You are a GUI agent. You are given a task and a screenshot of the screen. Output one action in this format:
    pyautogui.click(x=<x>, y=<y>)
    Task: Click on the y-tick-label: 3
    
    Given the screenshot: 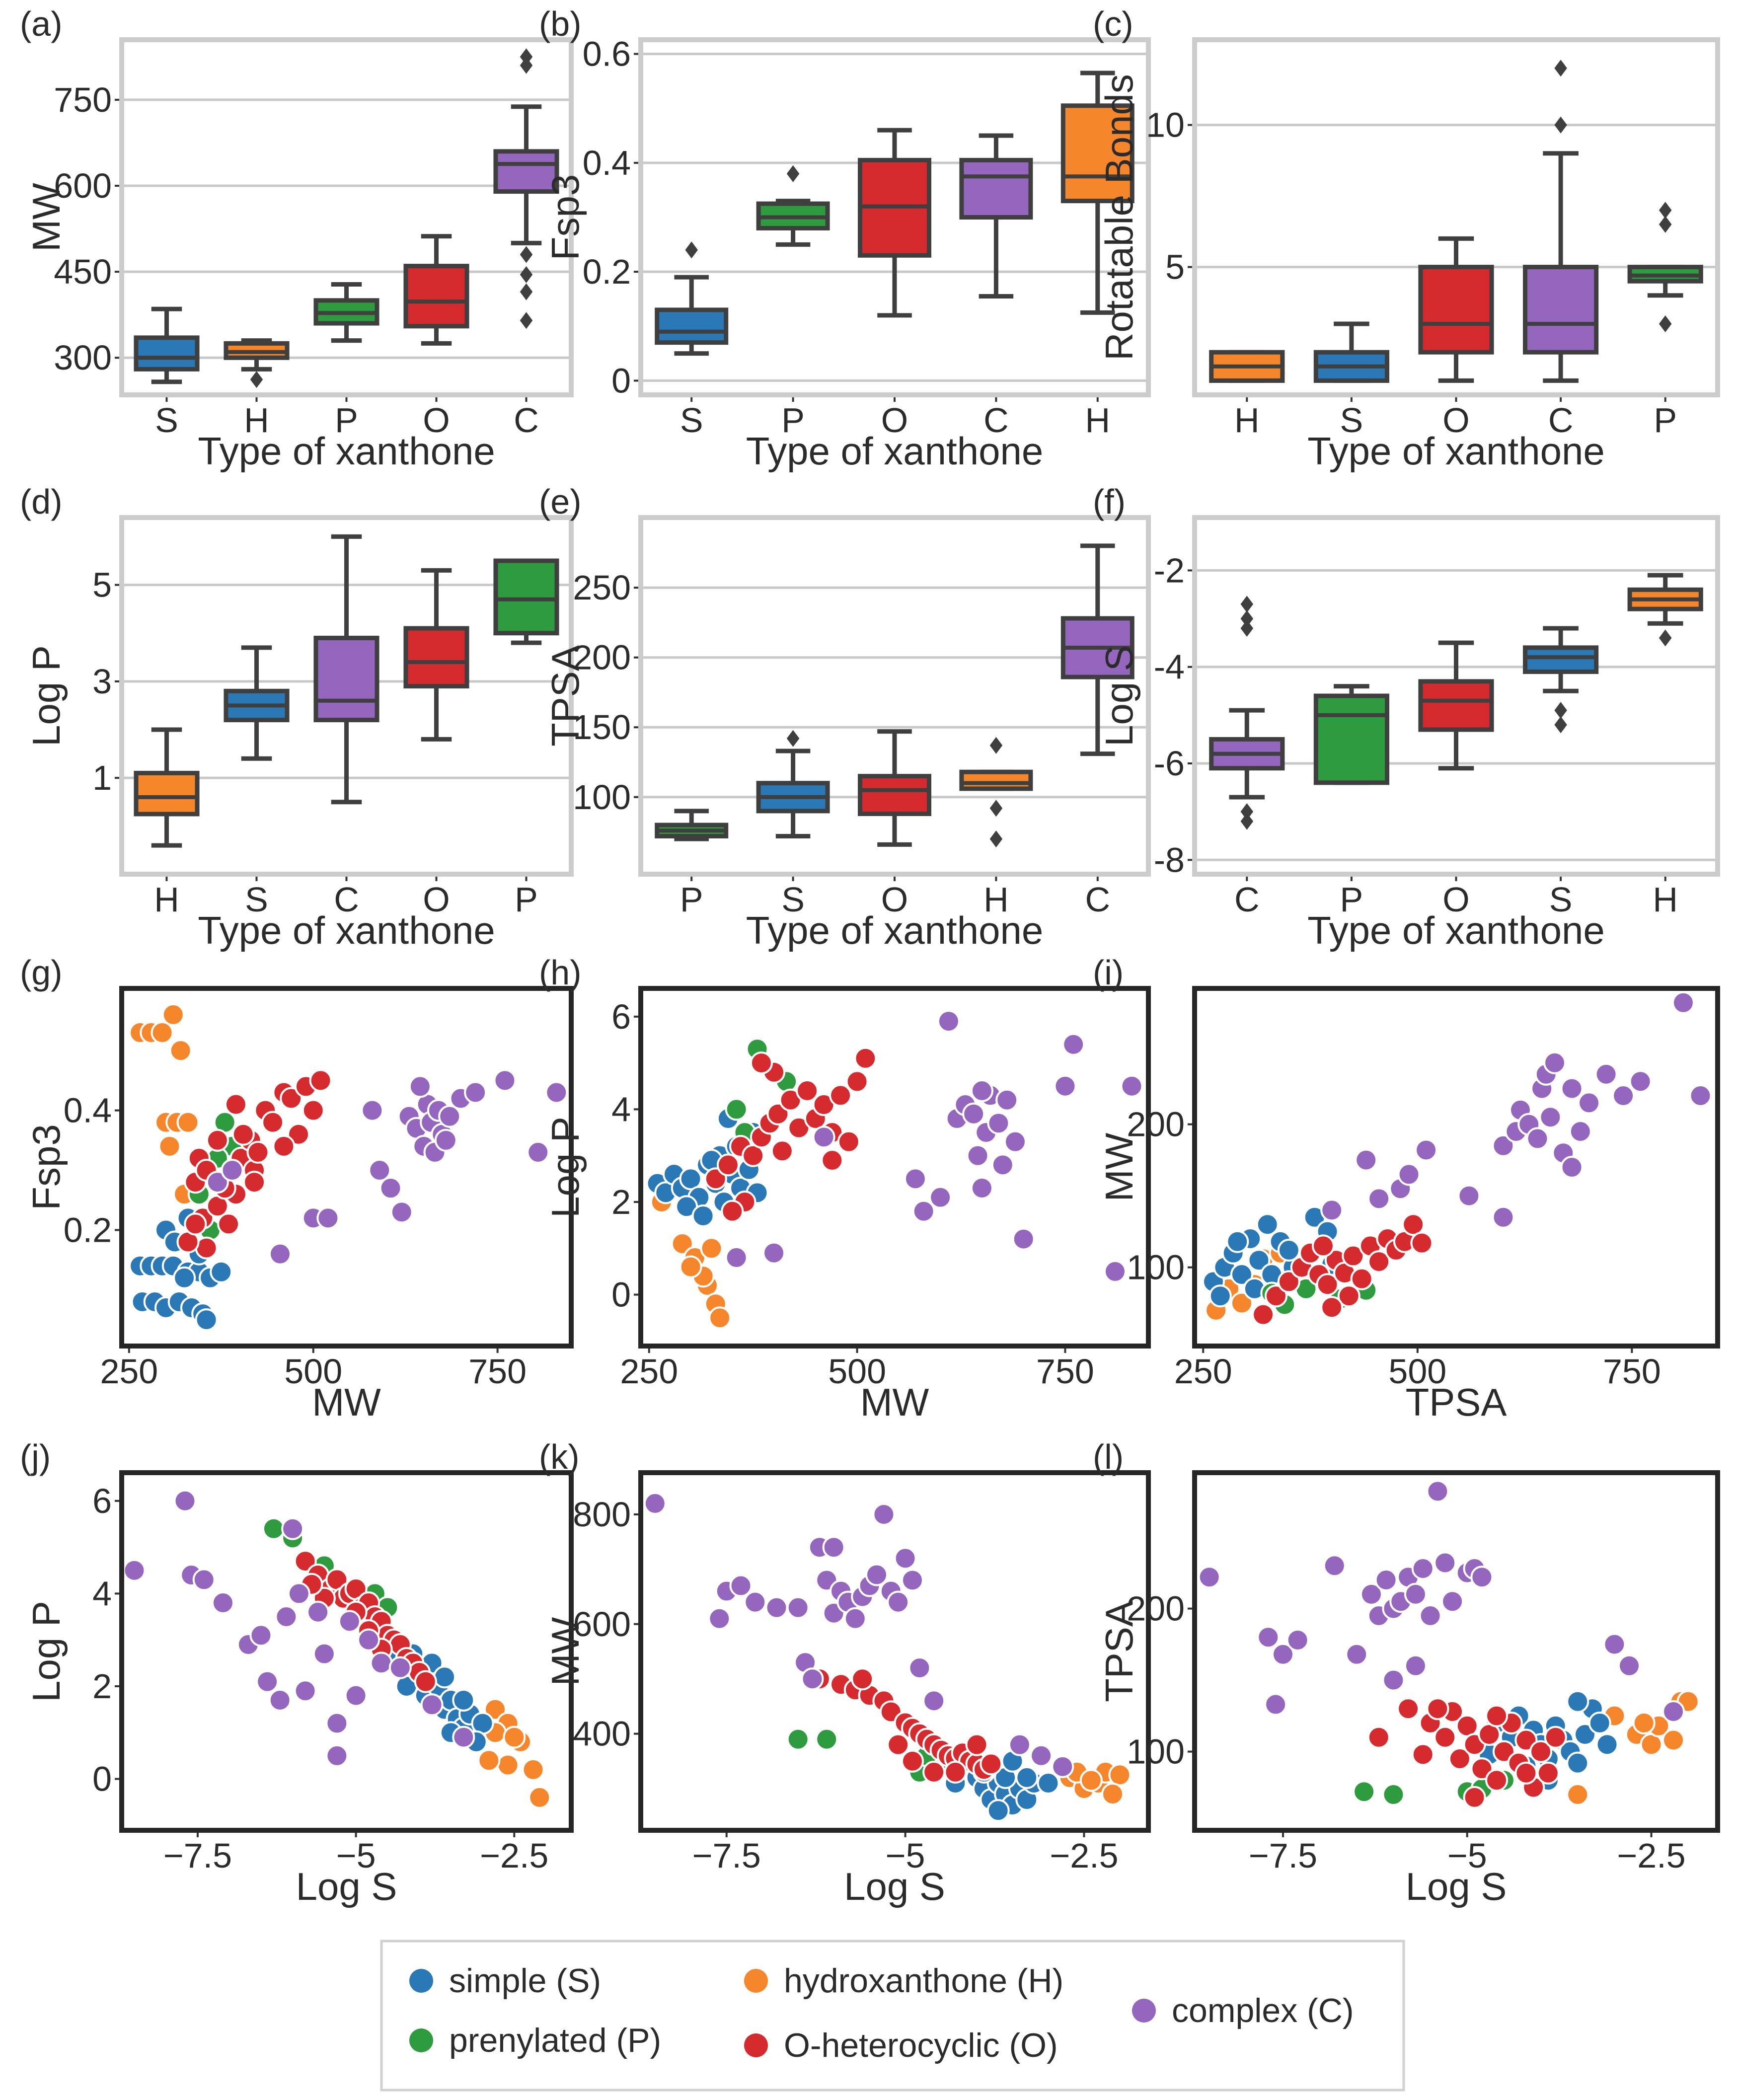 What is the action you would take?
    pyautogui.click(x=102, y=681)
    